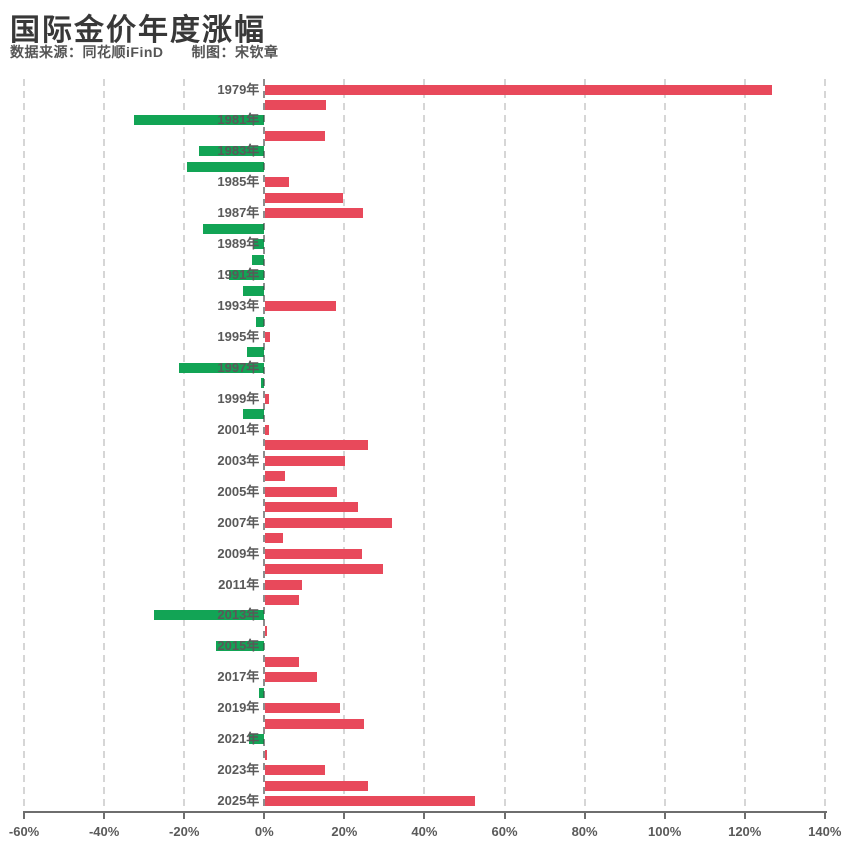 The width and height of the screenshot is (851, 851). Describe the element at coordinates (238, 275) in the screenshot. I see `year-label: 1991年` at that location.